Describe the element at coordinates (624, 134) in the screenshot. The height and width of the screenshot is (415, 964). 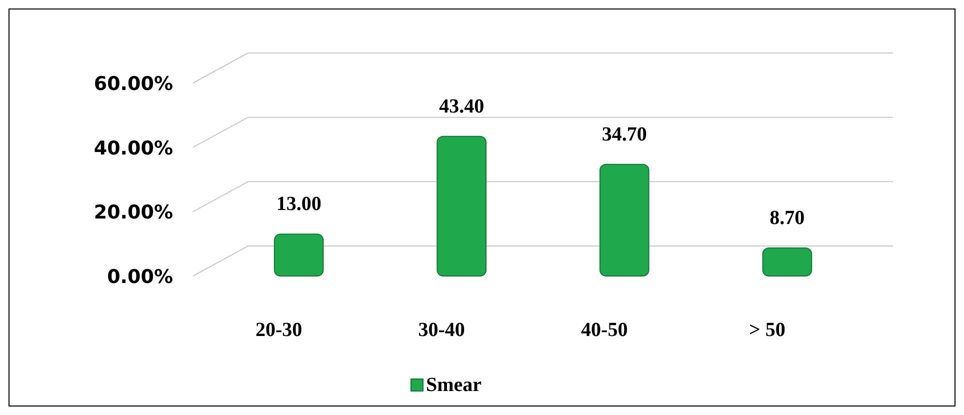
I see `data-label: 34.70` at that location.